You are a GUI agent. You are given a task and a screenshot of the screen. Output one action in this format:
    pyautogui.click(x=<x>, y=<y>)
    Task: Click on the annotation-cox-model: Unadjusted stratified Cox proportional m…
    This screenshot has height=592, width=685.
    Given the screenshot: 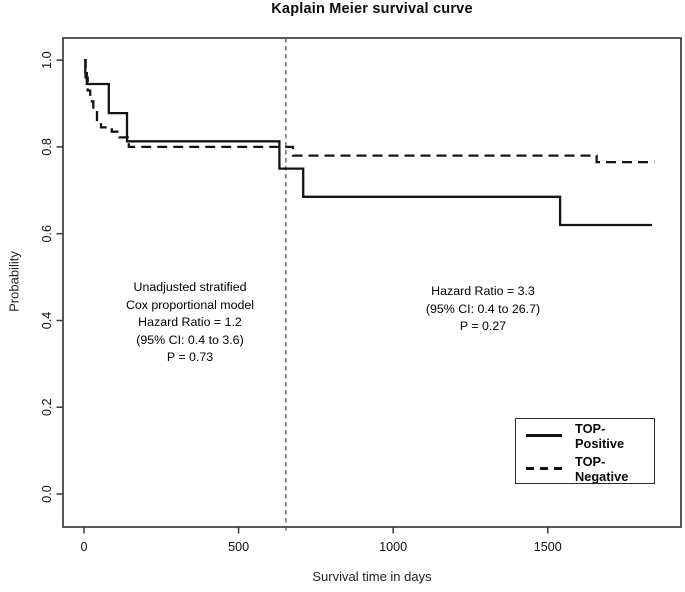 What is the action you would take?
    pyautogui.click(x=190, y=323)
    